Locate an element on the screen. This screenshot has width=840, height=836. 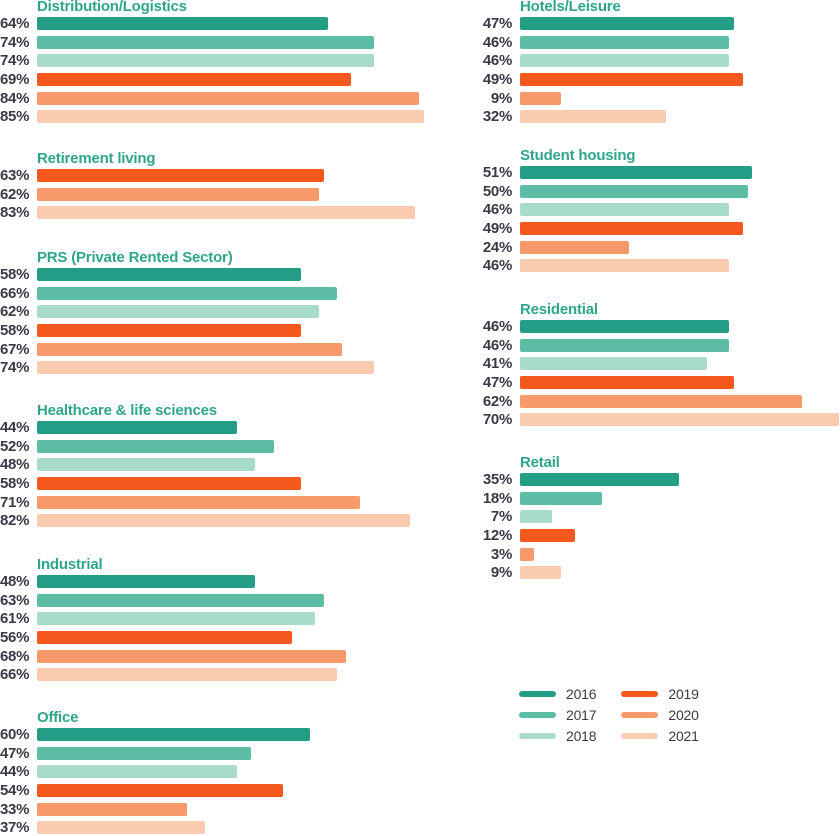
bar-row: 63% is located at coordinates (236, 600).